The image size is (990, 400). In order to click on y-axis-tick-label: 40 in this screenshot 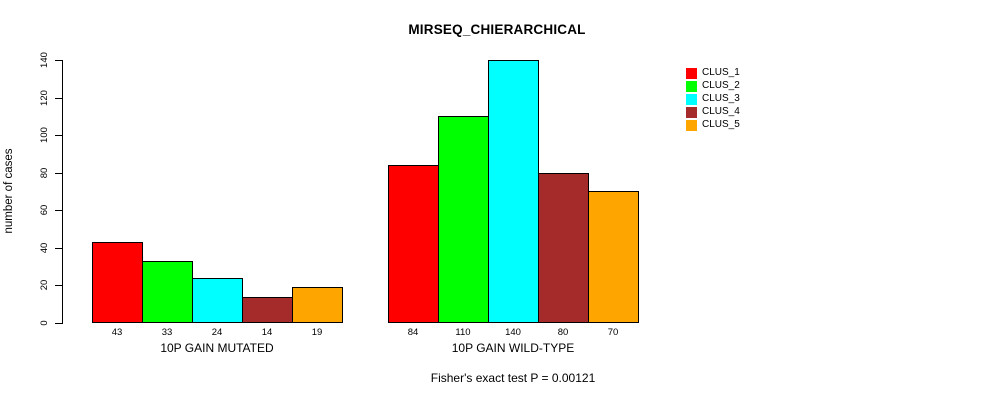, I will do `click(44, 248)`.